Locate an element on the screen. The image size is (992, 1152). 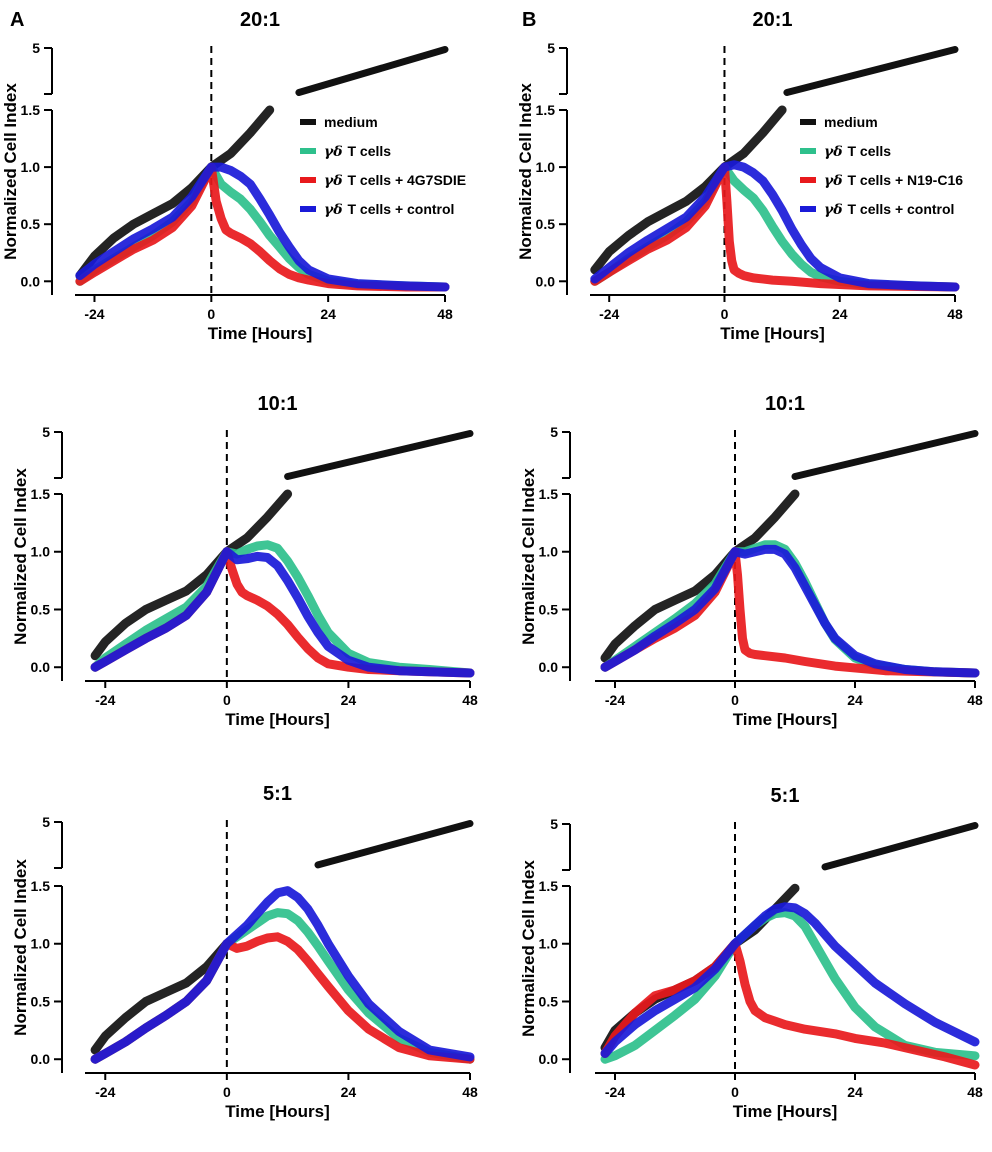
chart-4-x-tick-label: 0 is located at coordinates (735, 700).